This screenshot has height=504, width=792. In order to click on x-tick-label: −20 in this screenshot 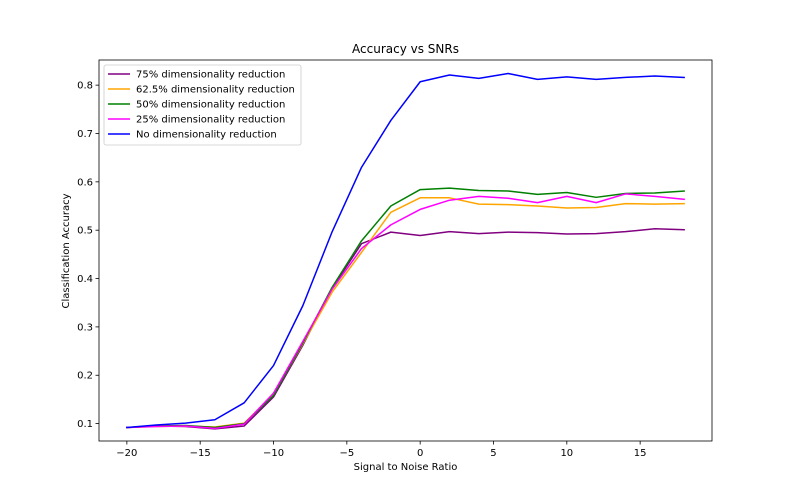, I will do `click(126, 453)`.